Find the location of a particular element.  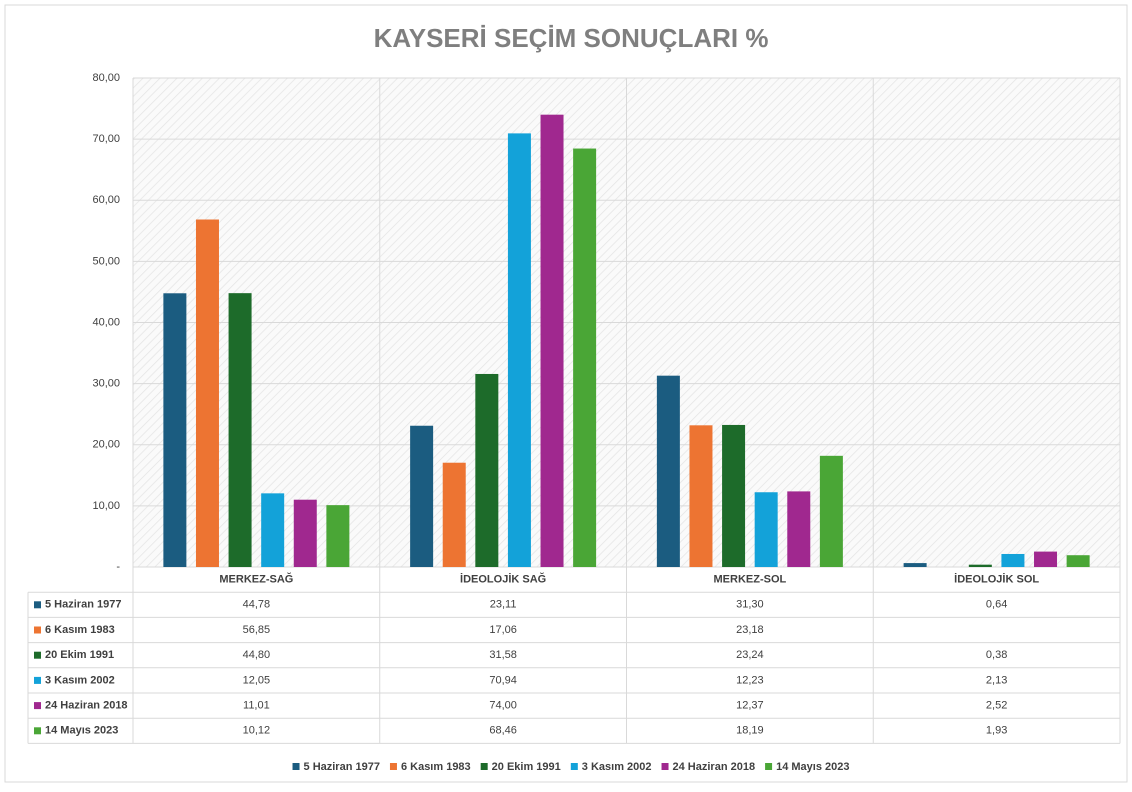

legend-label: 24 Haziran 2018 is located at coordinates (714, 767).